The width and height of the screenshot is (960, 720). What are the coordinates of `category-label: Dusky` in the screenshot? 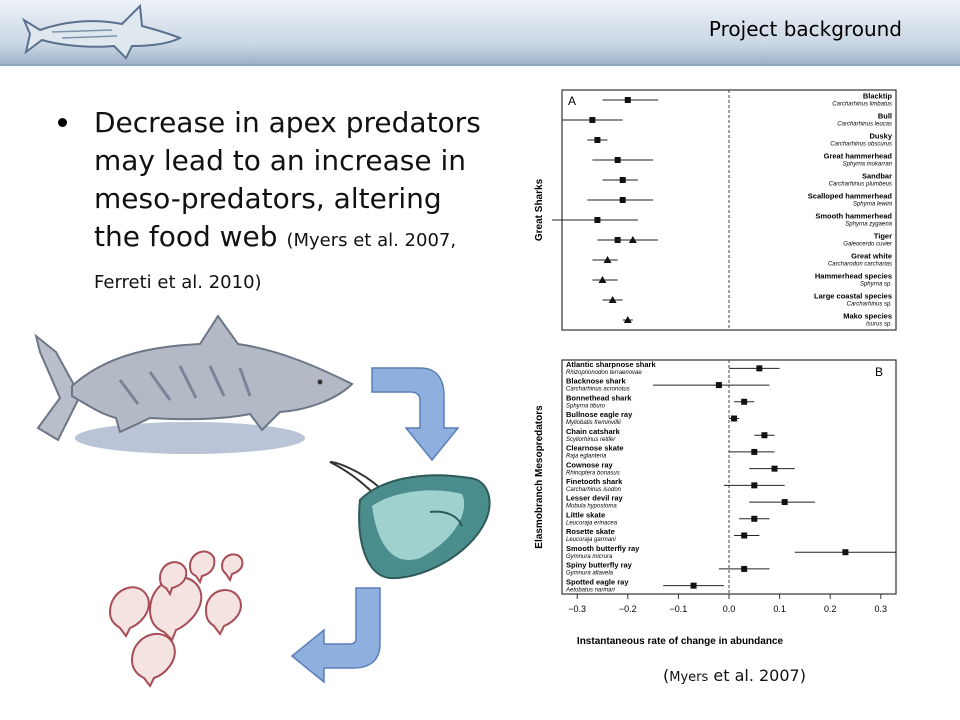 It's located at (880, 135).